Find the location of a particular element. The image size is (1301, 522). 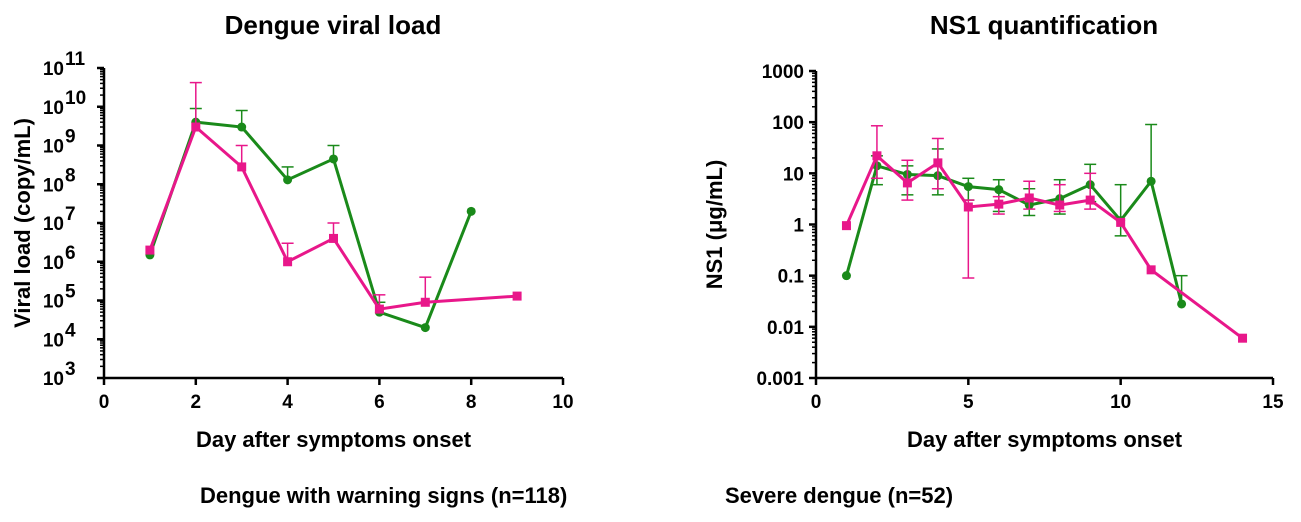

y-tick-exponent: 11 is located at coordinates (75, 59).